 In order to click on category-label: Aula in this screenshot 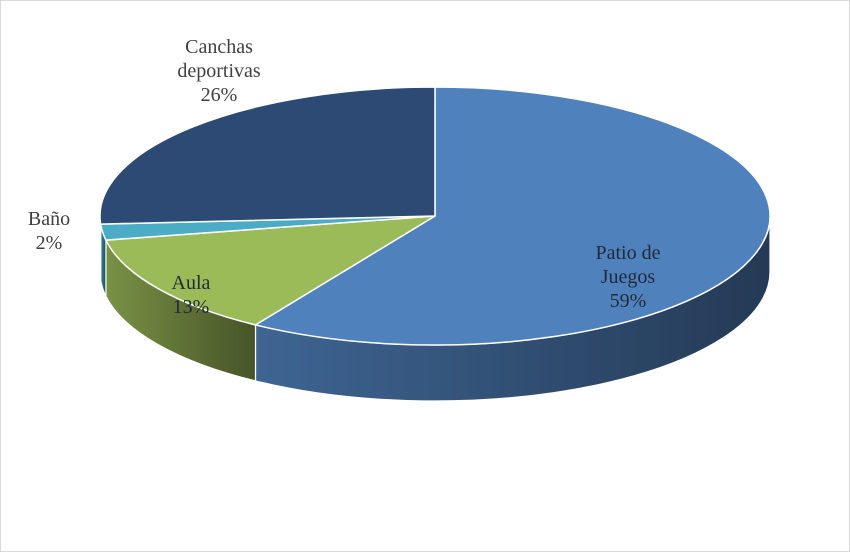, I will do `click(191, 283)`.